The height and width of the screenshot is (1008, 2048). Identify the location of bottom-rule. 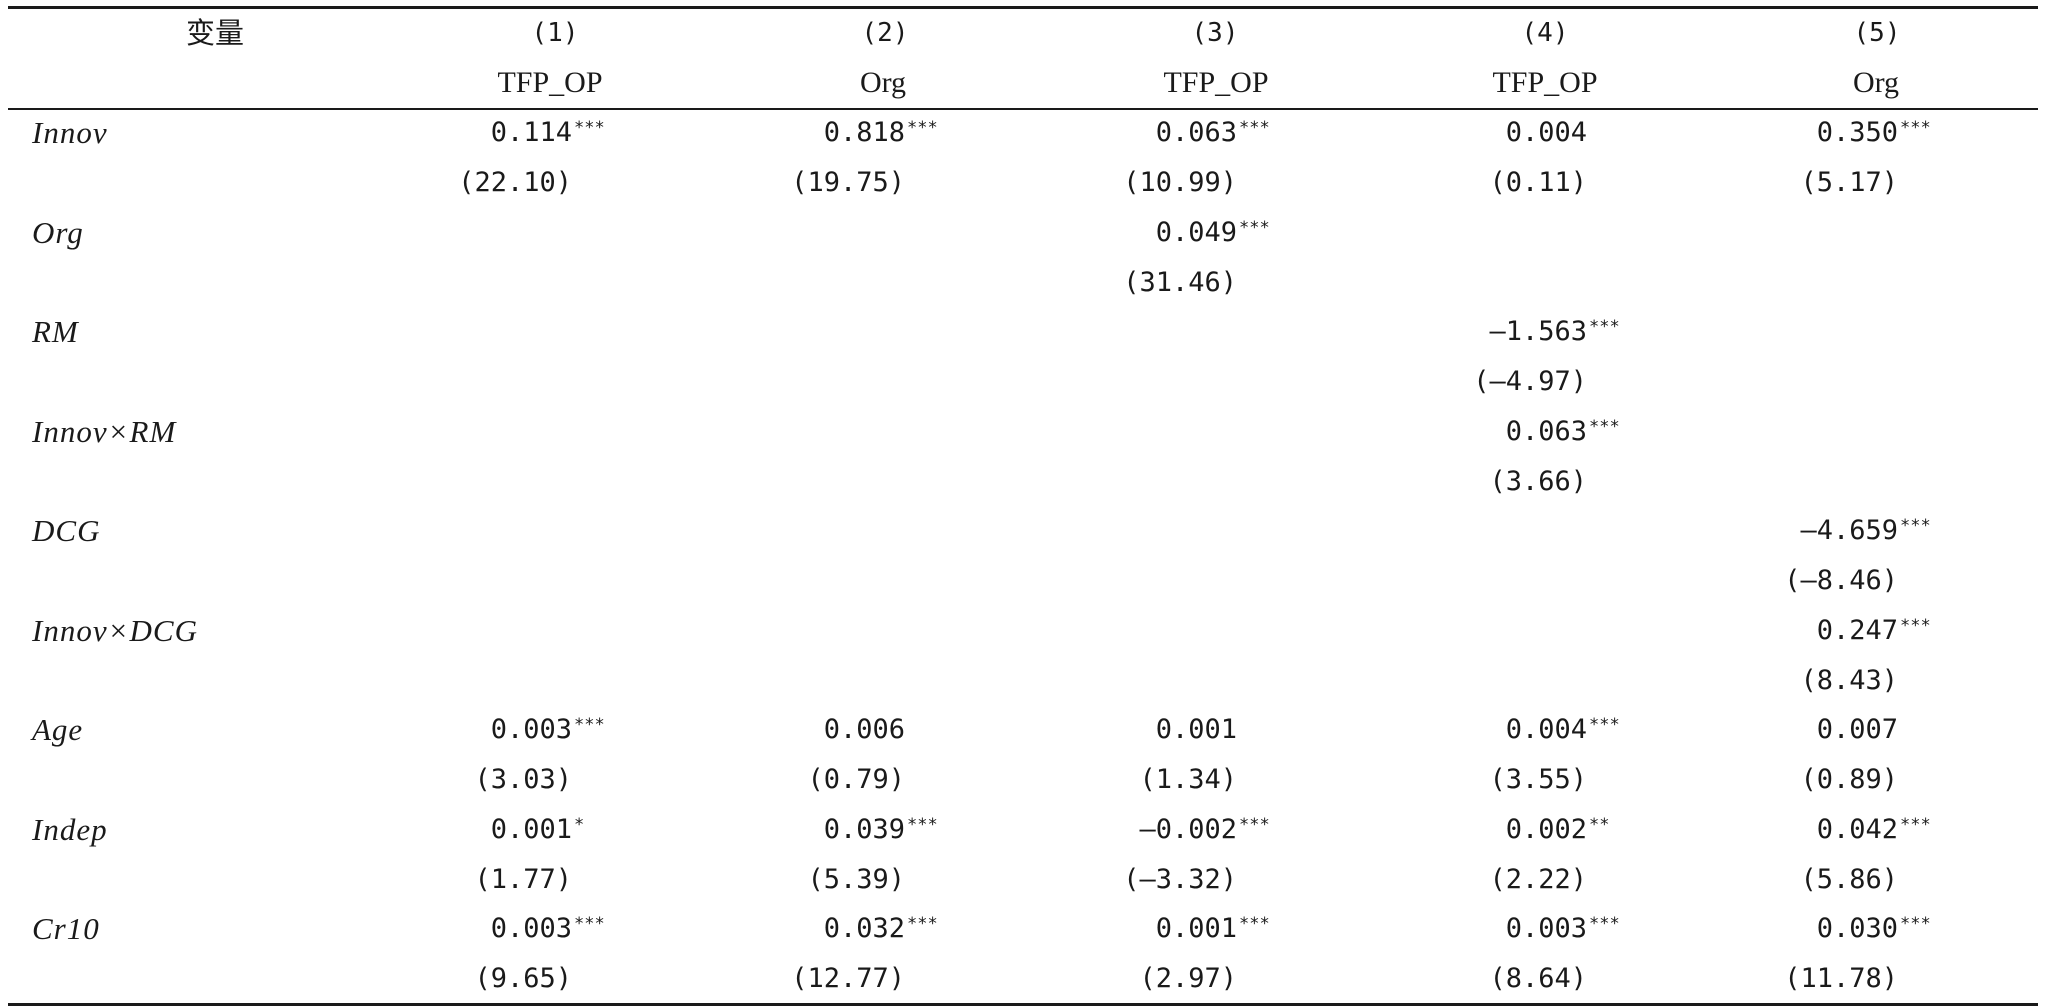
(1023, 1004).